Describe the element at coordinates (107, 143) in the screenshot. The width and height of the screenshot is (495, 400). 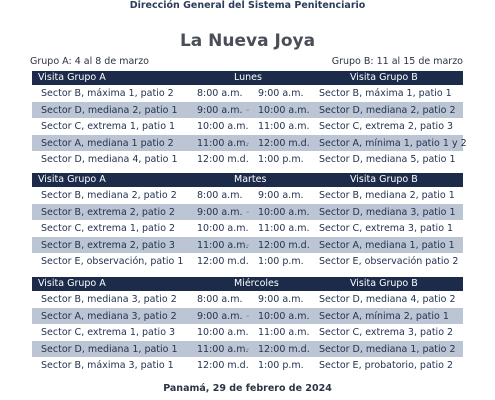
I see `group-a-sector: Sector A, mediana 1 patio 2` at that location.